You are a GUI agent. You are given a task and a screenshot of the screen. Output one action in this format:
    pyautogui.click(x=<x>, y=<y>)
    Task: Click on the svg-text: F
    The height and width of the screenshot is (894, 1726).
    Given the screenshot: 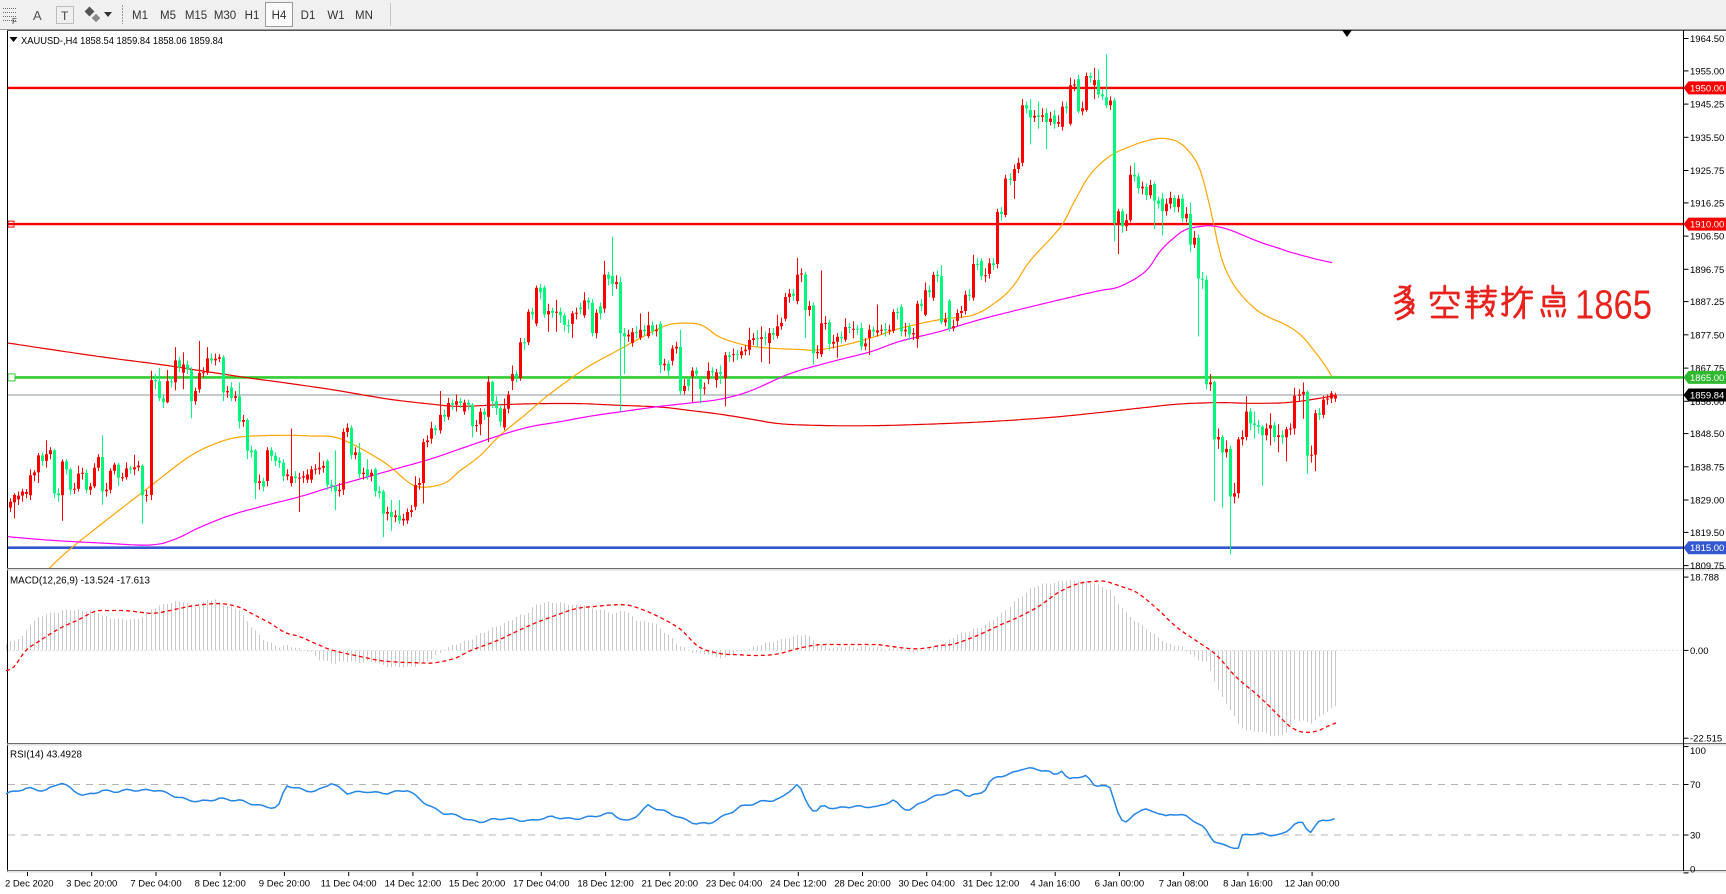 What is the action you would take?
    pyautogui.click(x=14, y=21)
    